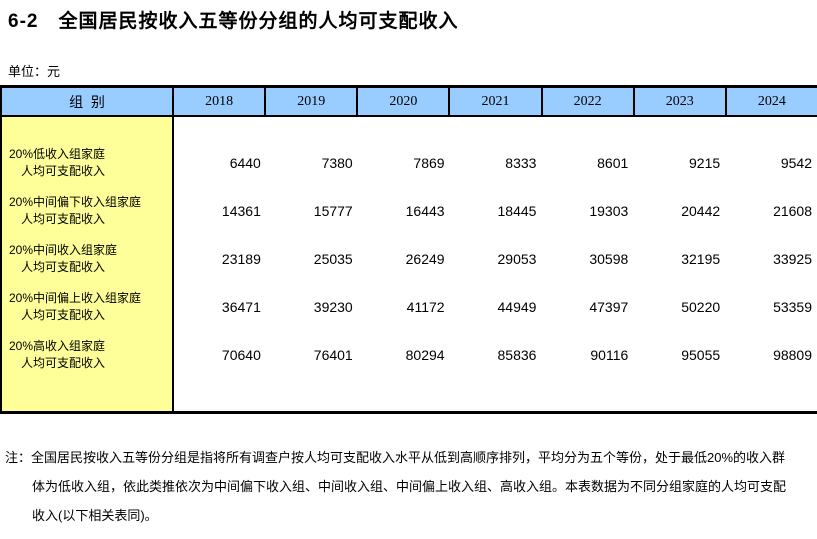 This screenshot has height=539, width=817. I want to click on value-cell: 53359, so click(793, 307).